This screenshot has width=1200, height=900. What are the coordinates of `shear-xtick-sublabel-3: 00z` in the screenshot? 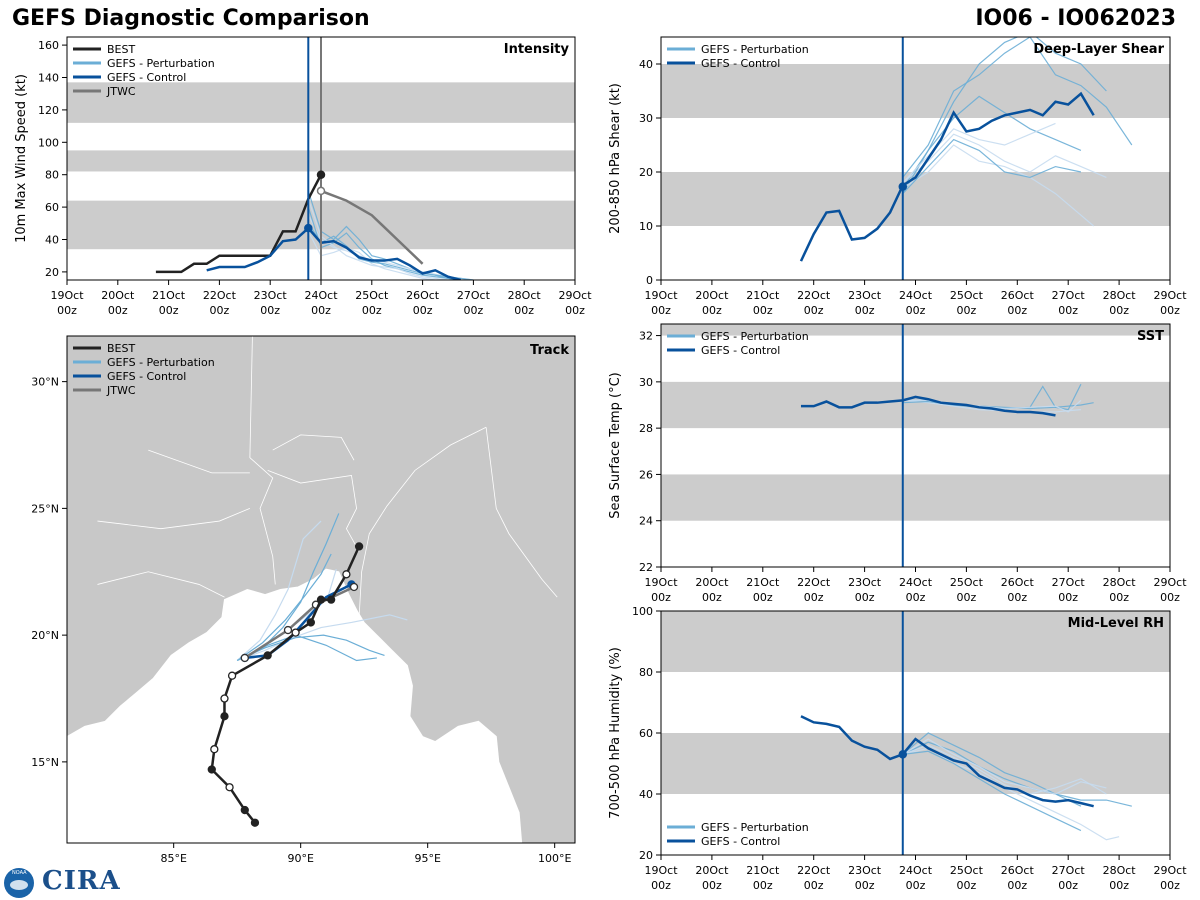 It's located at (814, 310).